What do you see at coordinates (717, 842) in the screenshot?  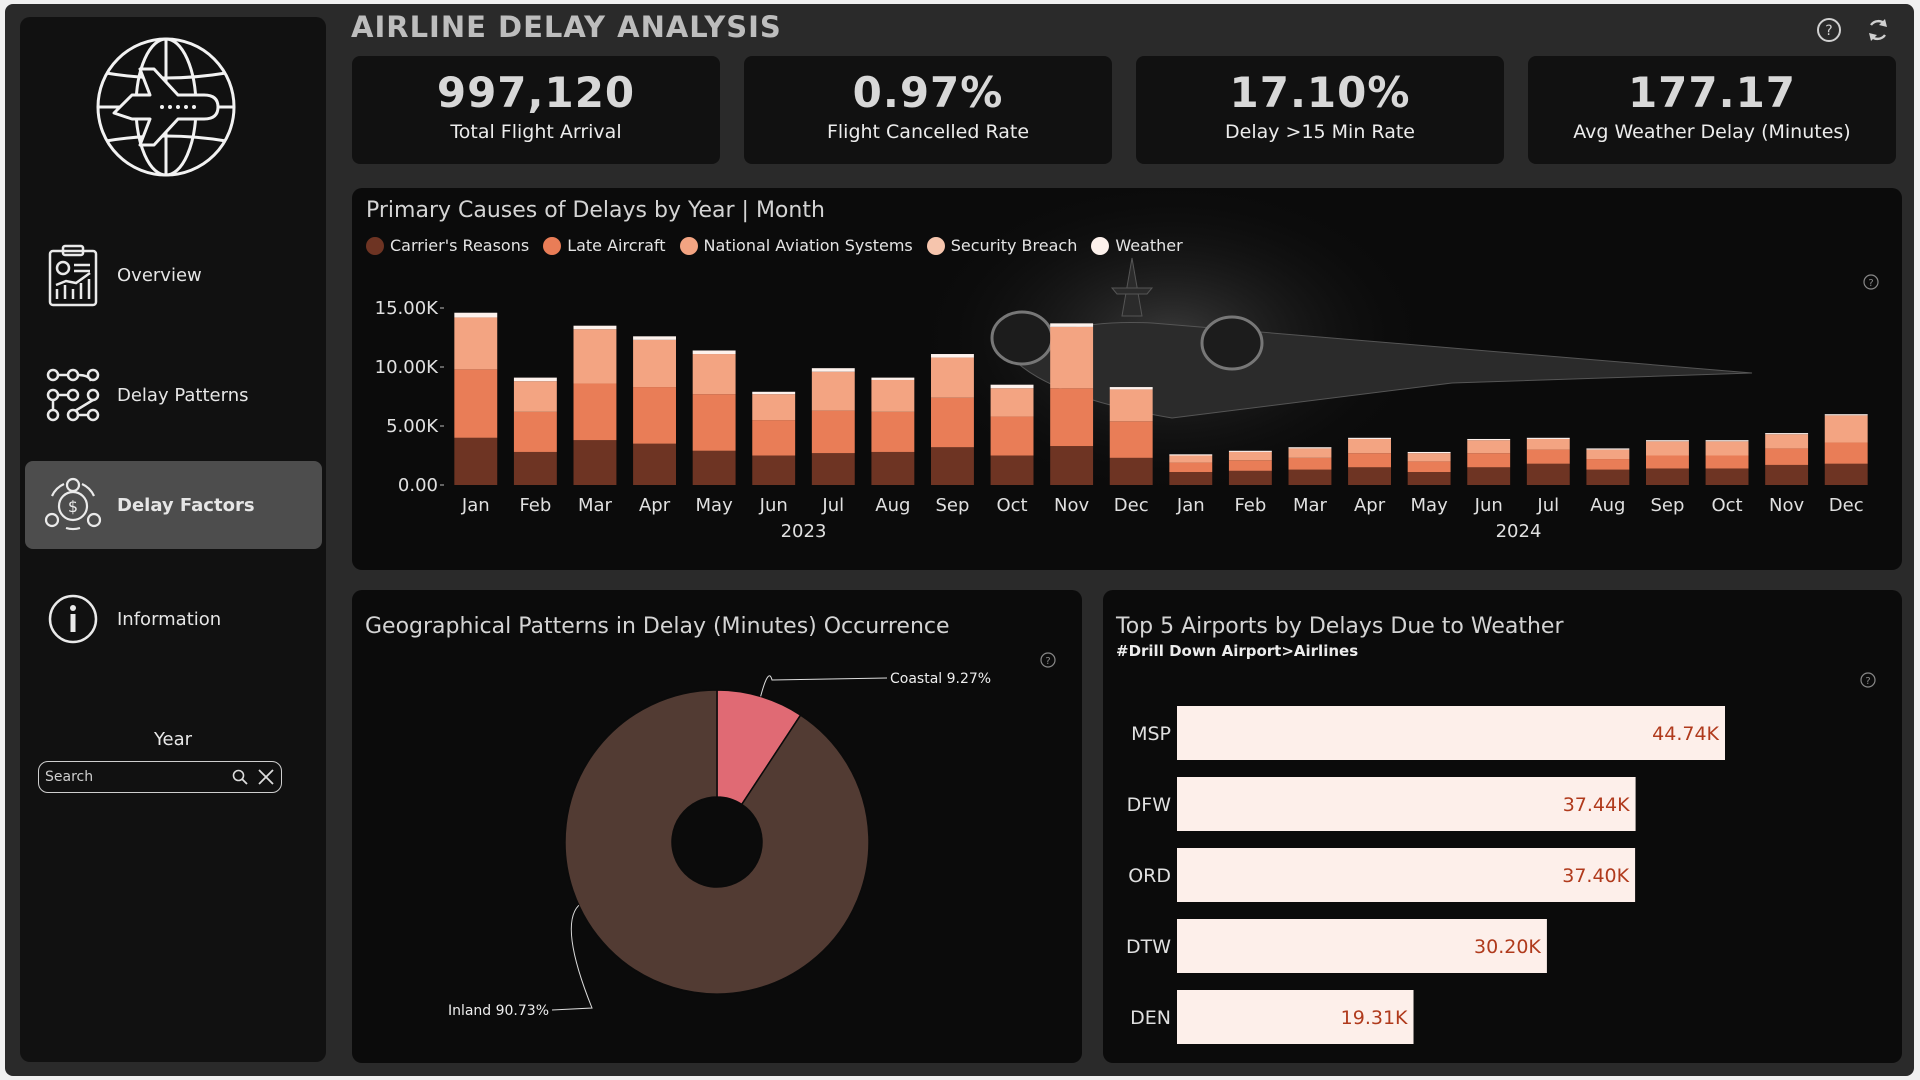 I see `donut-slice-inland` at bounding box center [717, 842].